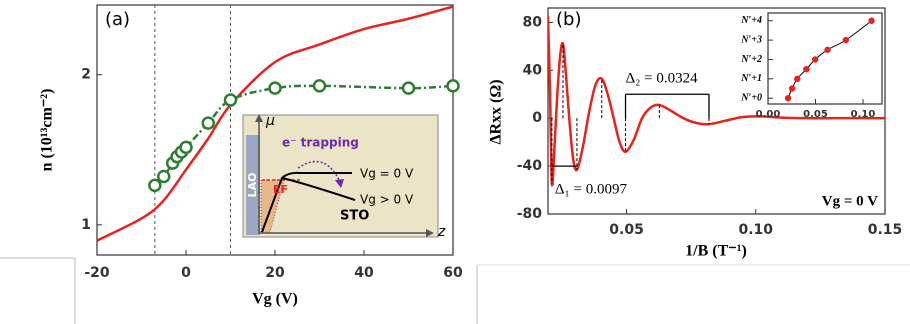  I want to click on plot-frame, so click(825, 58).